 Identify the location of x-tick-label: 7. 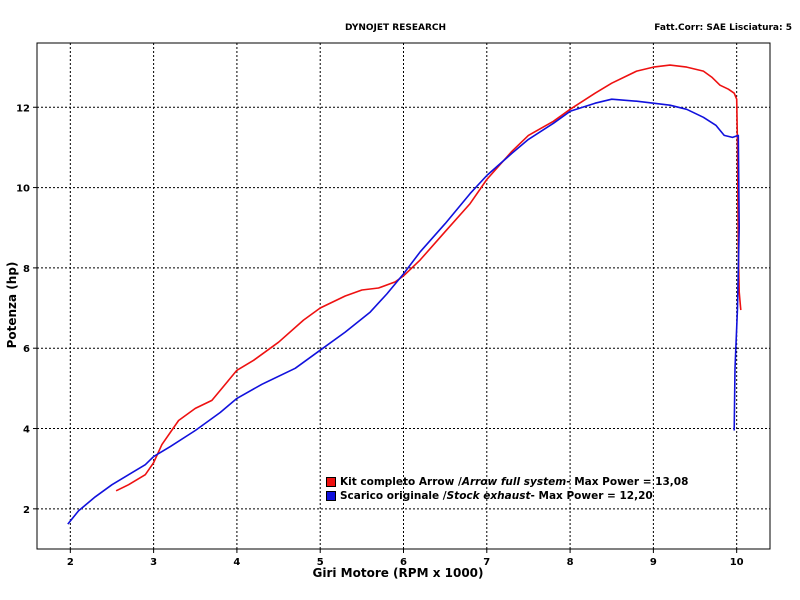
(486, 562).